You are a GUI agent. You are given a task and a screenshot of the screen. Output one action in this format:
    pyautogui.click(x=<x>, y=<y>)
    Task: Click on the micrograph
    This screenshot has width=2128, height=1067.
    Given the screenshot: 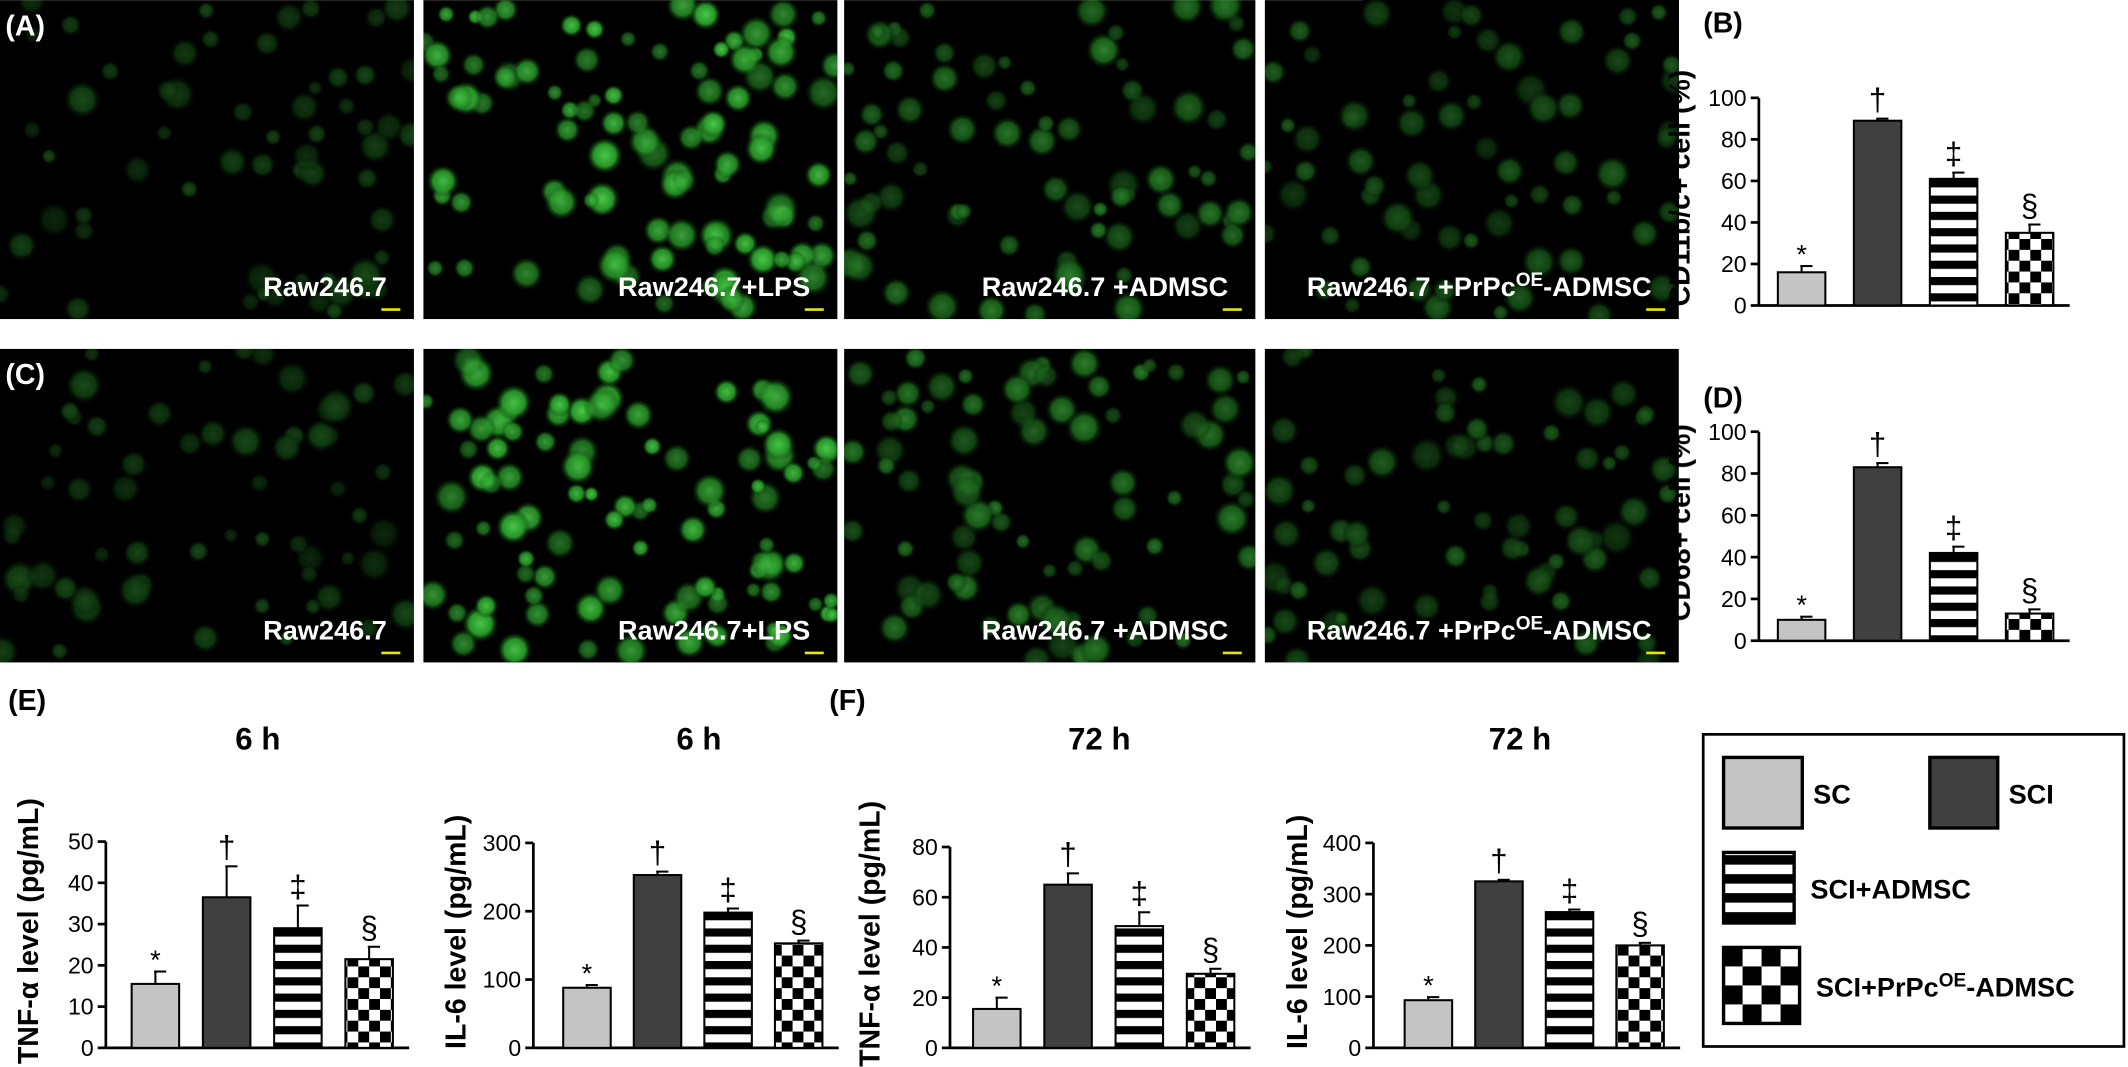 What is the action you would take?
    pyautogui.click(x=207, y=160)
    